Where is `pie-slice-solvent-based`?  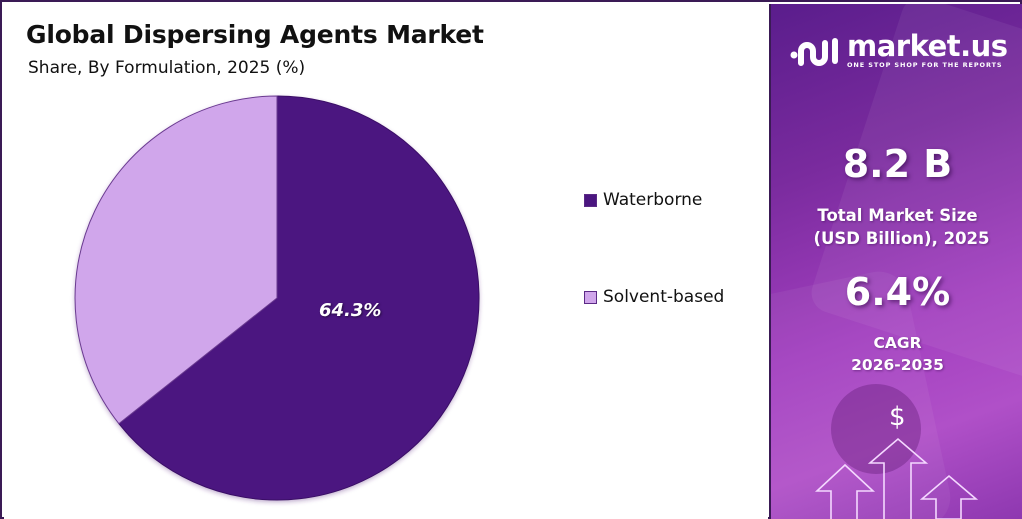 pie-slice-solvent-based is located at coordinates (176, 260).